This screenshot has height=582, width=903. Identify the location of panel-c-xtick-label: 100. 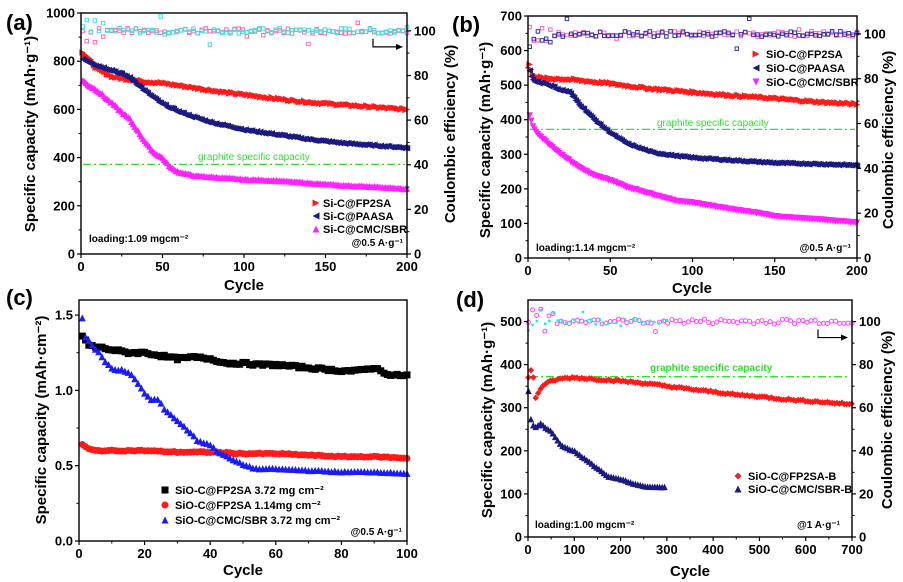
(407, 553).